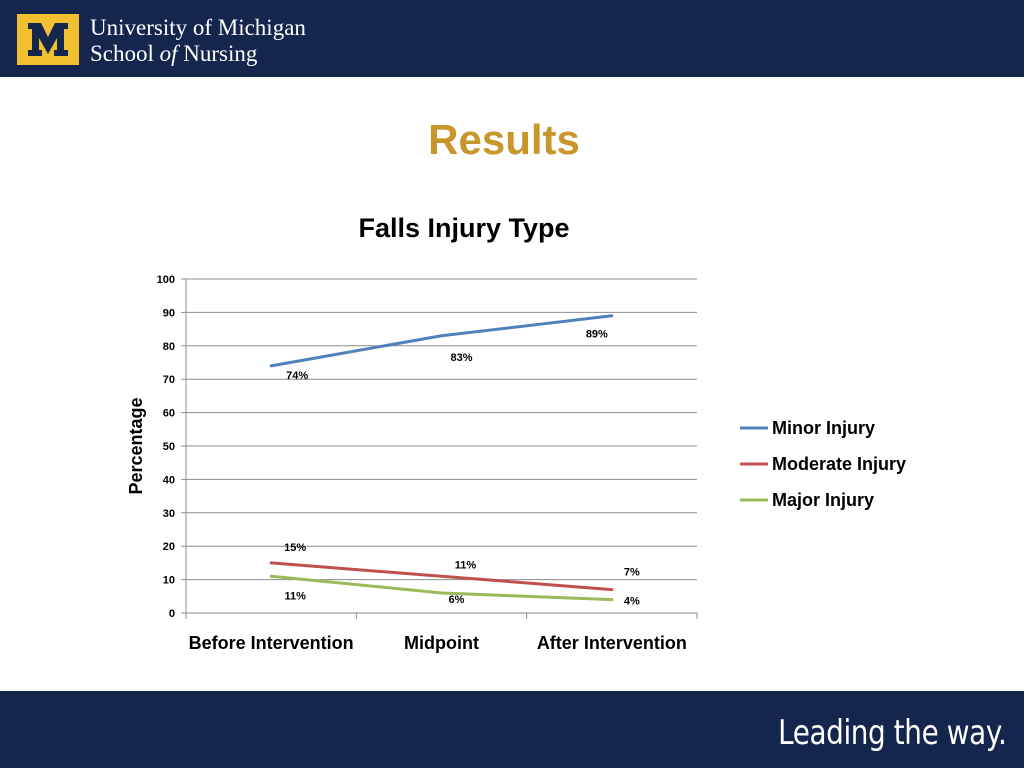 The height and width of the screenshot is (768, 1024). What do you see at coordinates (297, 376) in the screenshot?
I see `data-label: 74%` at bounding box center [297, 376].